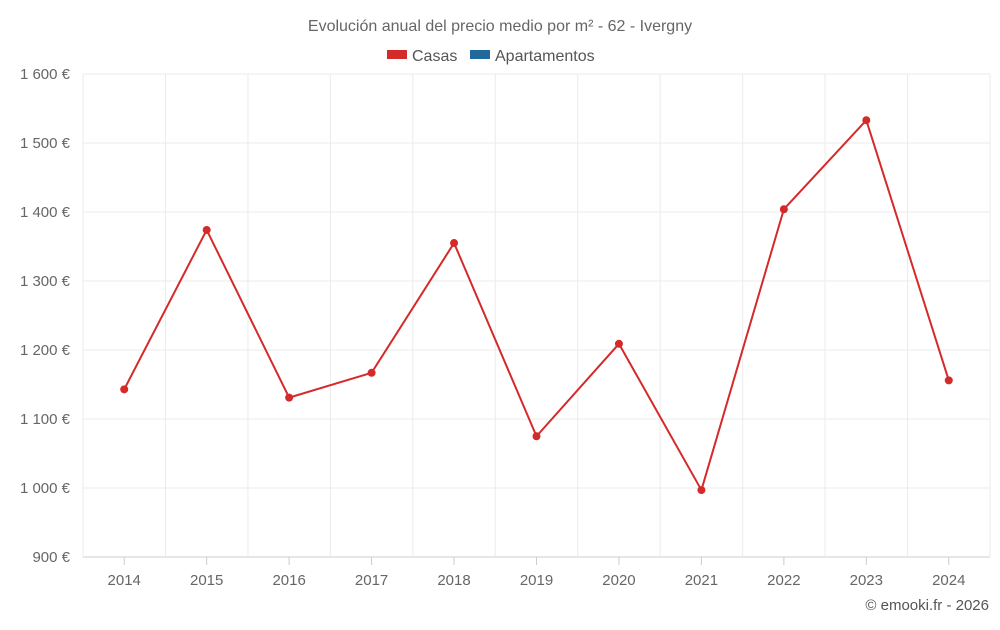  What do you see at coordinates (289, 397) in the screenshot?
I see `data-point-casas-2016` at bounding box center [289, 397].